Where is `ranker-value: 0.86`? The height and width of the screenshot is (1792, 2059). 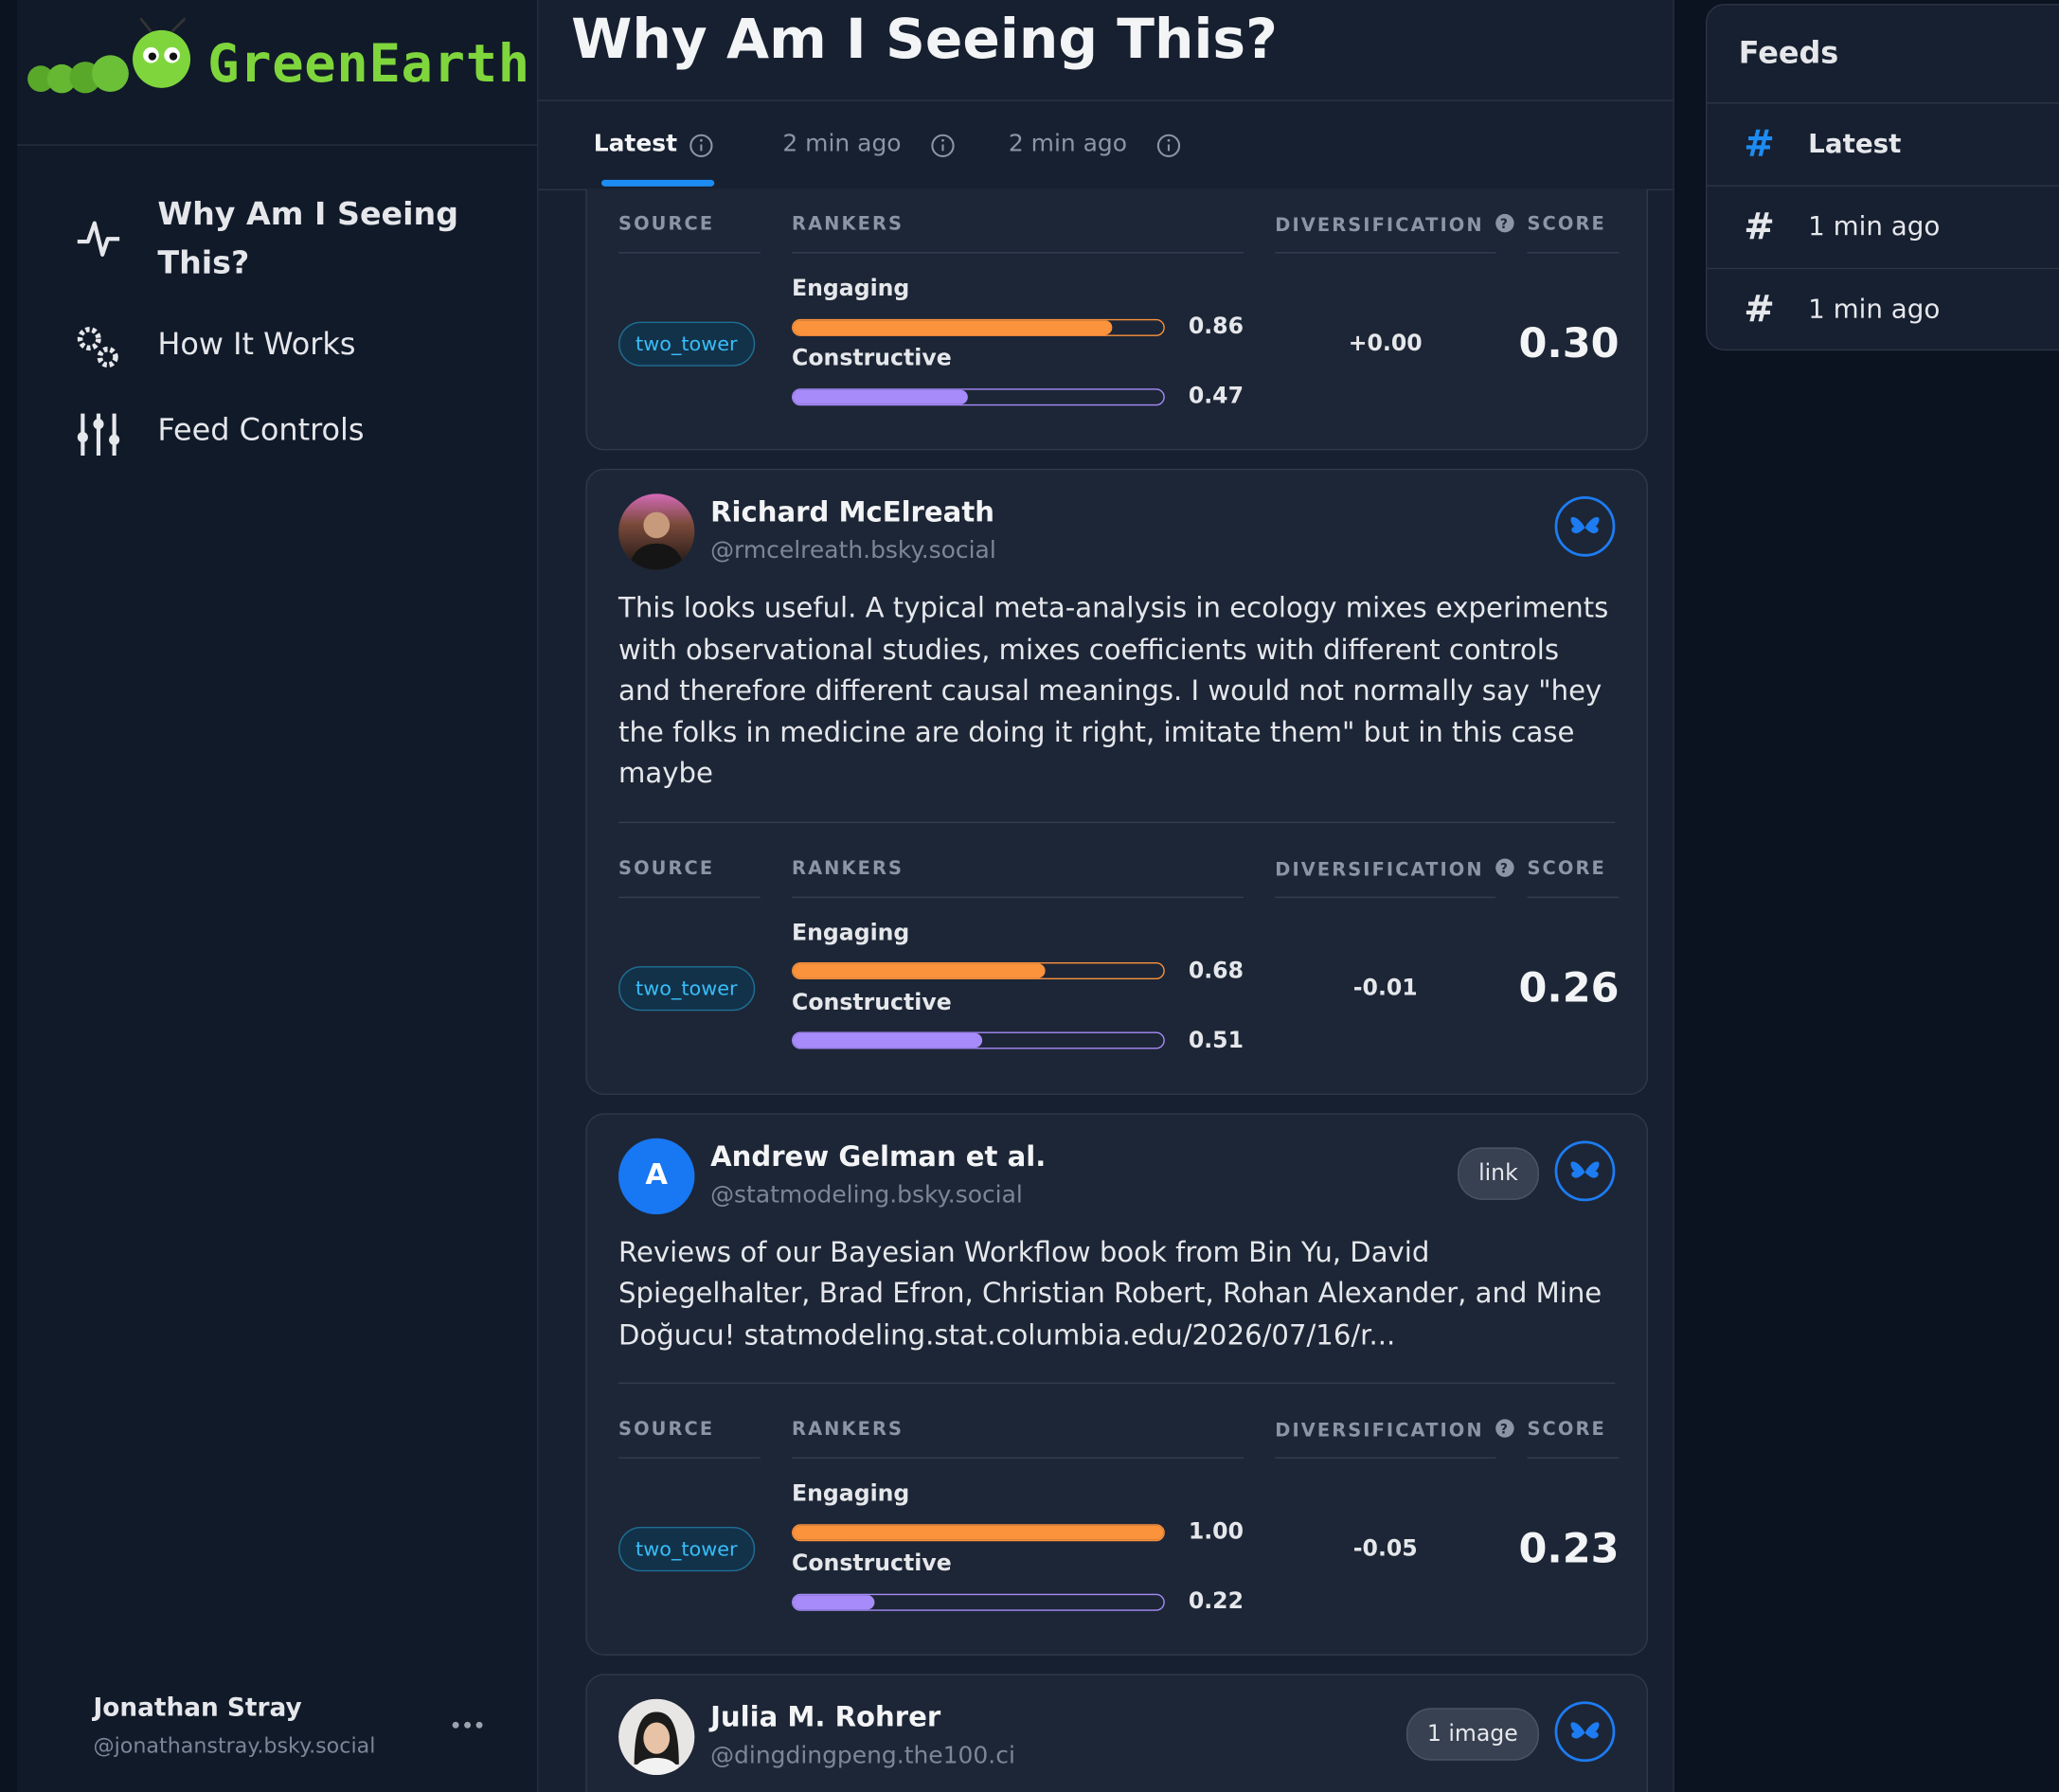 ranker-value: 0.86 is located at coordinates (1216, 327).